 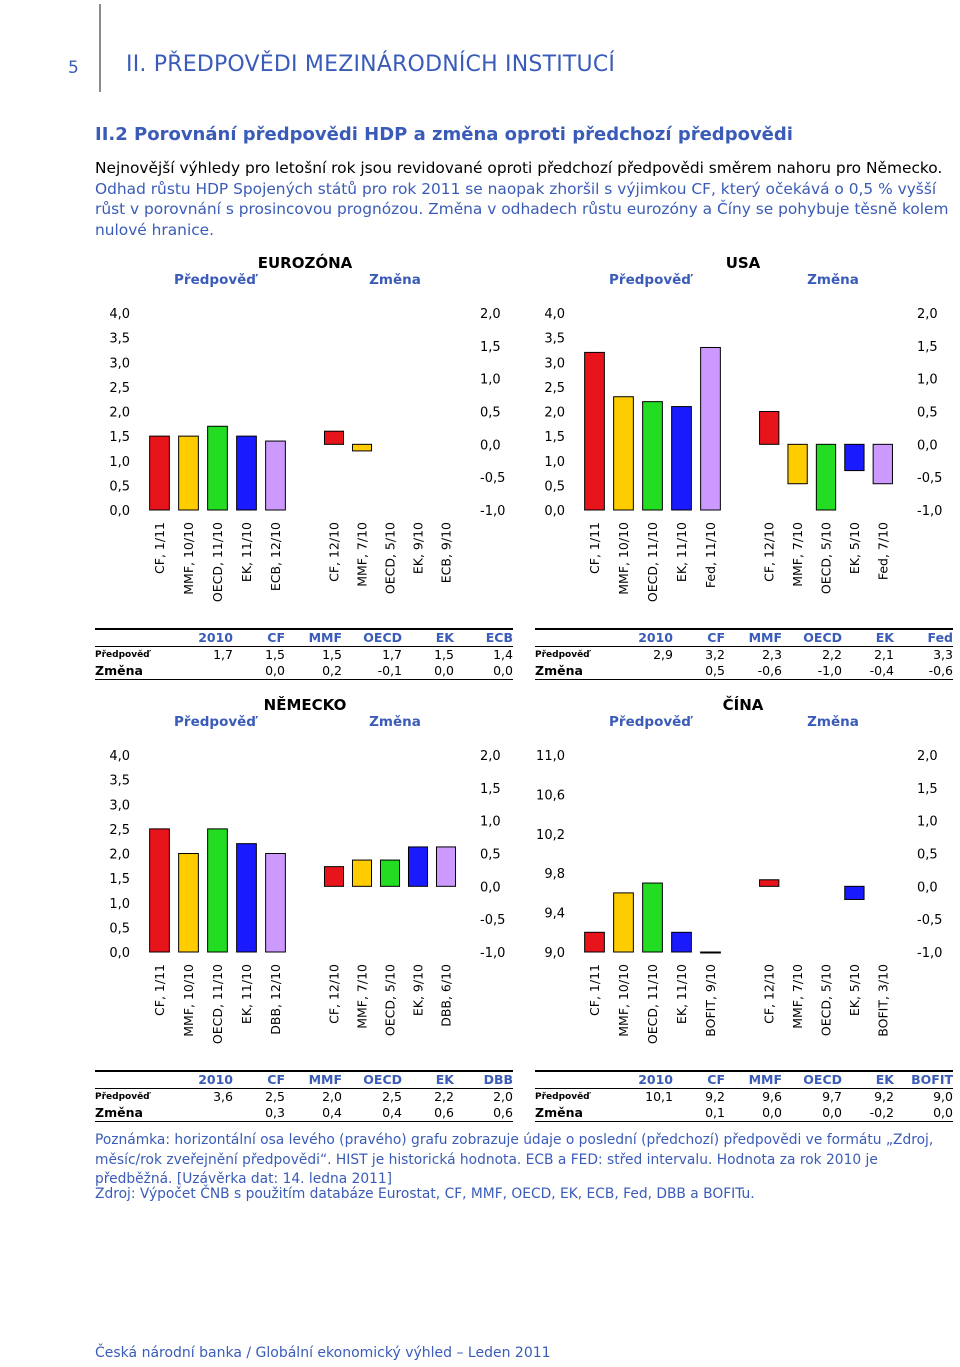 I want to click on change-category-label: EK, 5/10, so click(x=854, y=990).